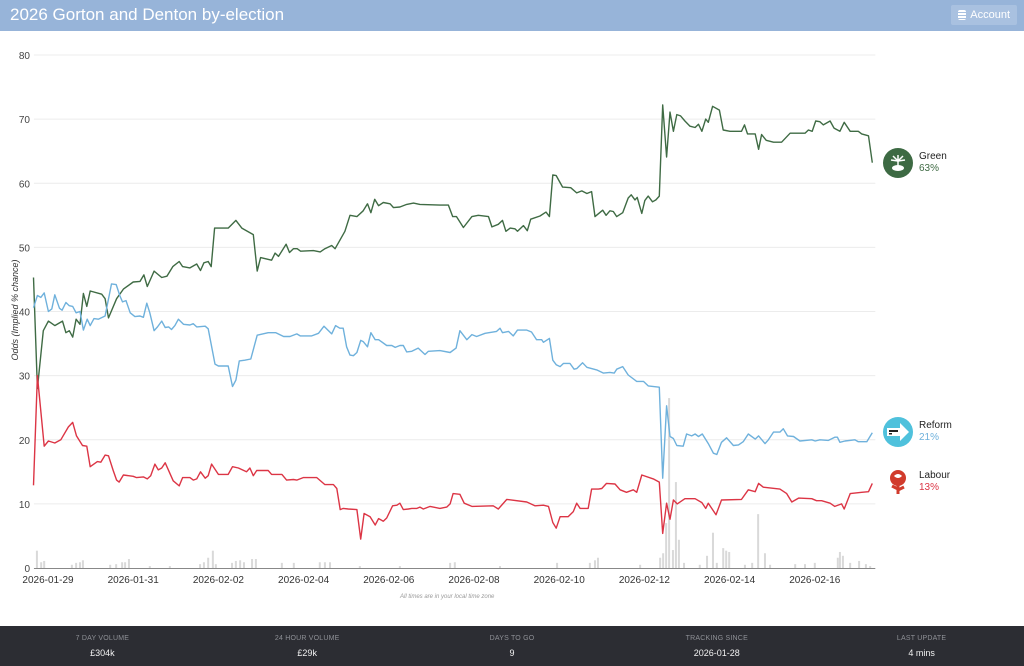  What do you see at coordinates (929, 487) in the screenshot?
I see `legend-value: 13%` at bounding box center [929, 487].